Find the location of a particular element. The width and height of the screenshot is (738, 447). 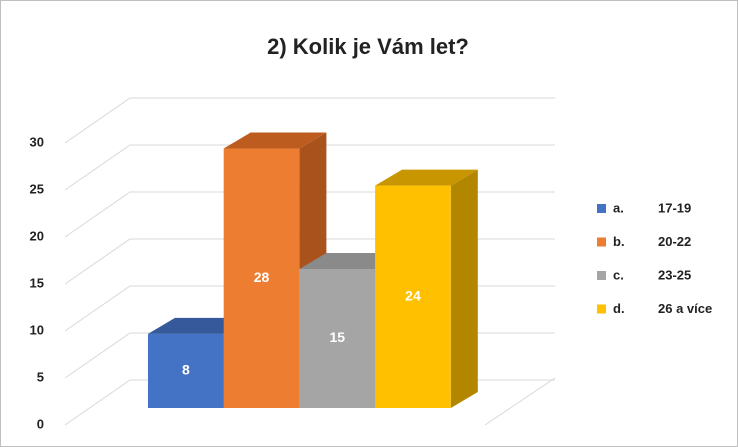

data-label: 15 is located at coordinates (337, 337).